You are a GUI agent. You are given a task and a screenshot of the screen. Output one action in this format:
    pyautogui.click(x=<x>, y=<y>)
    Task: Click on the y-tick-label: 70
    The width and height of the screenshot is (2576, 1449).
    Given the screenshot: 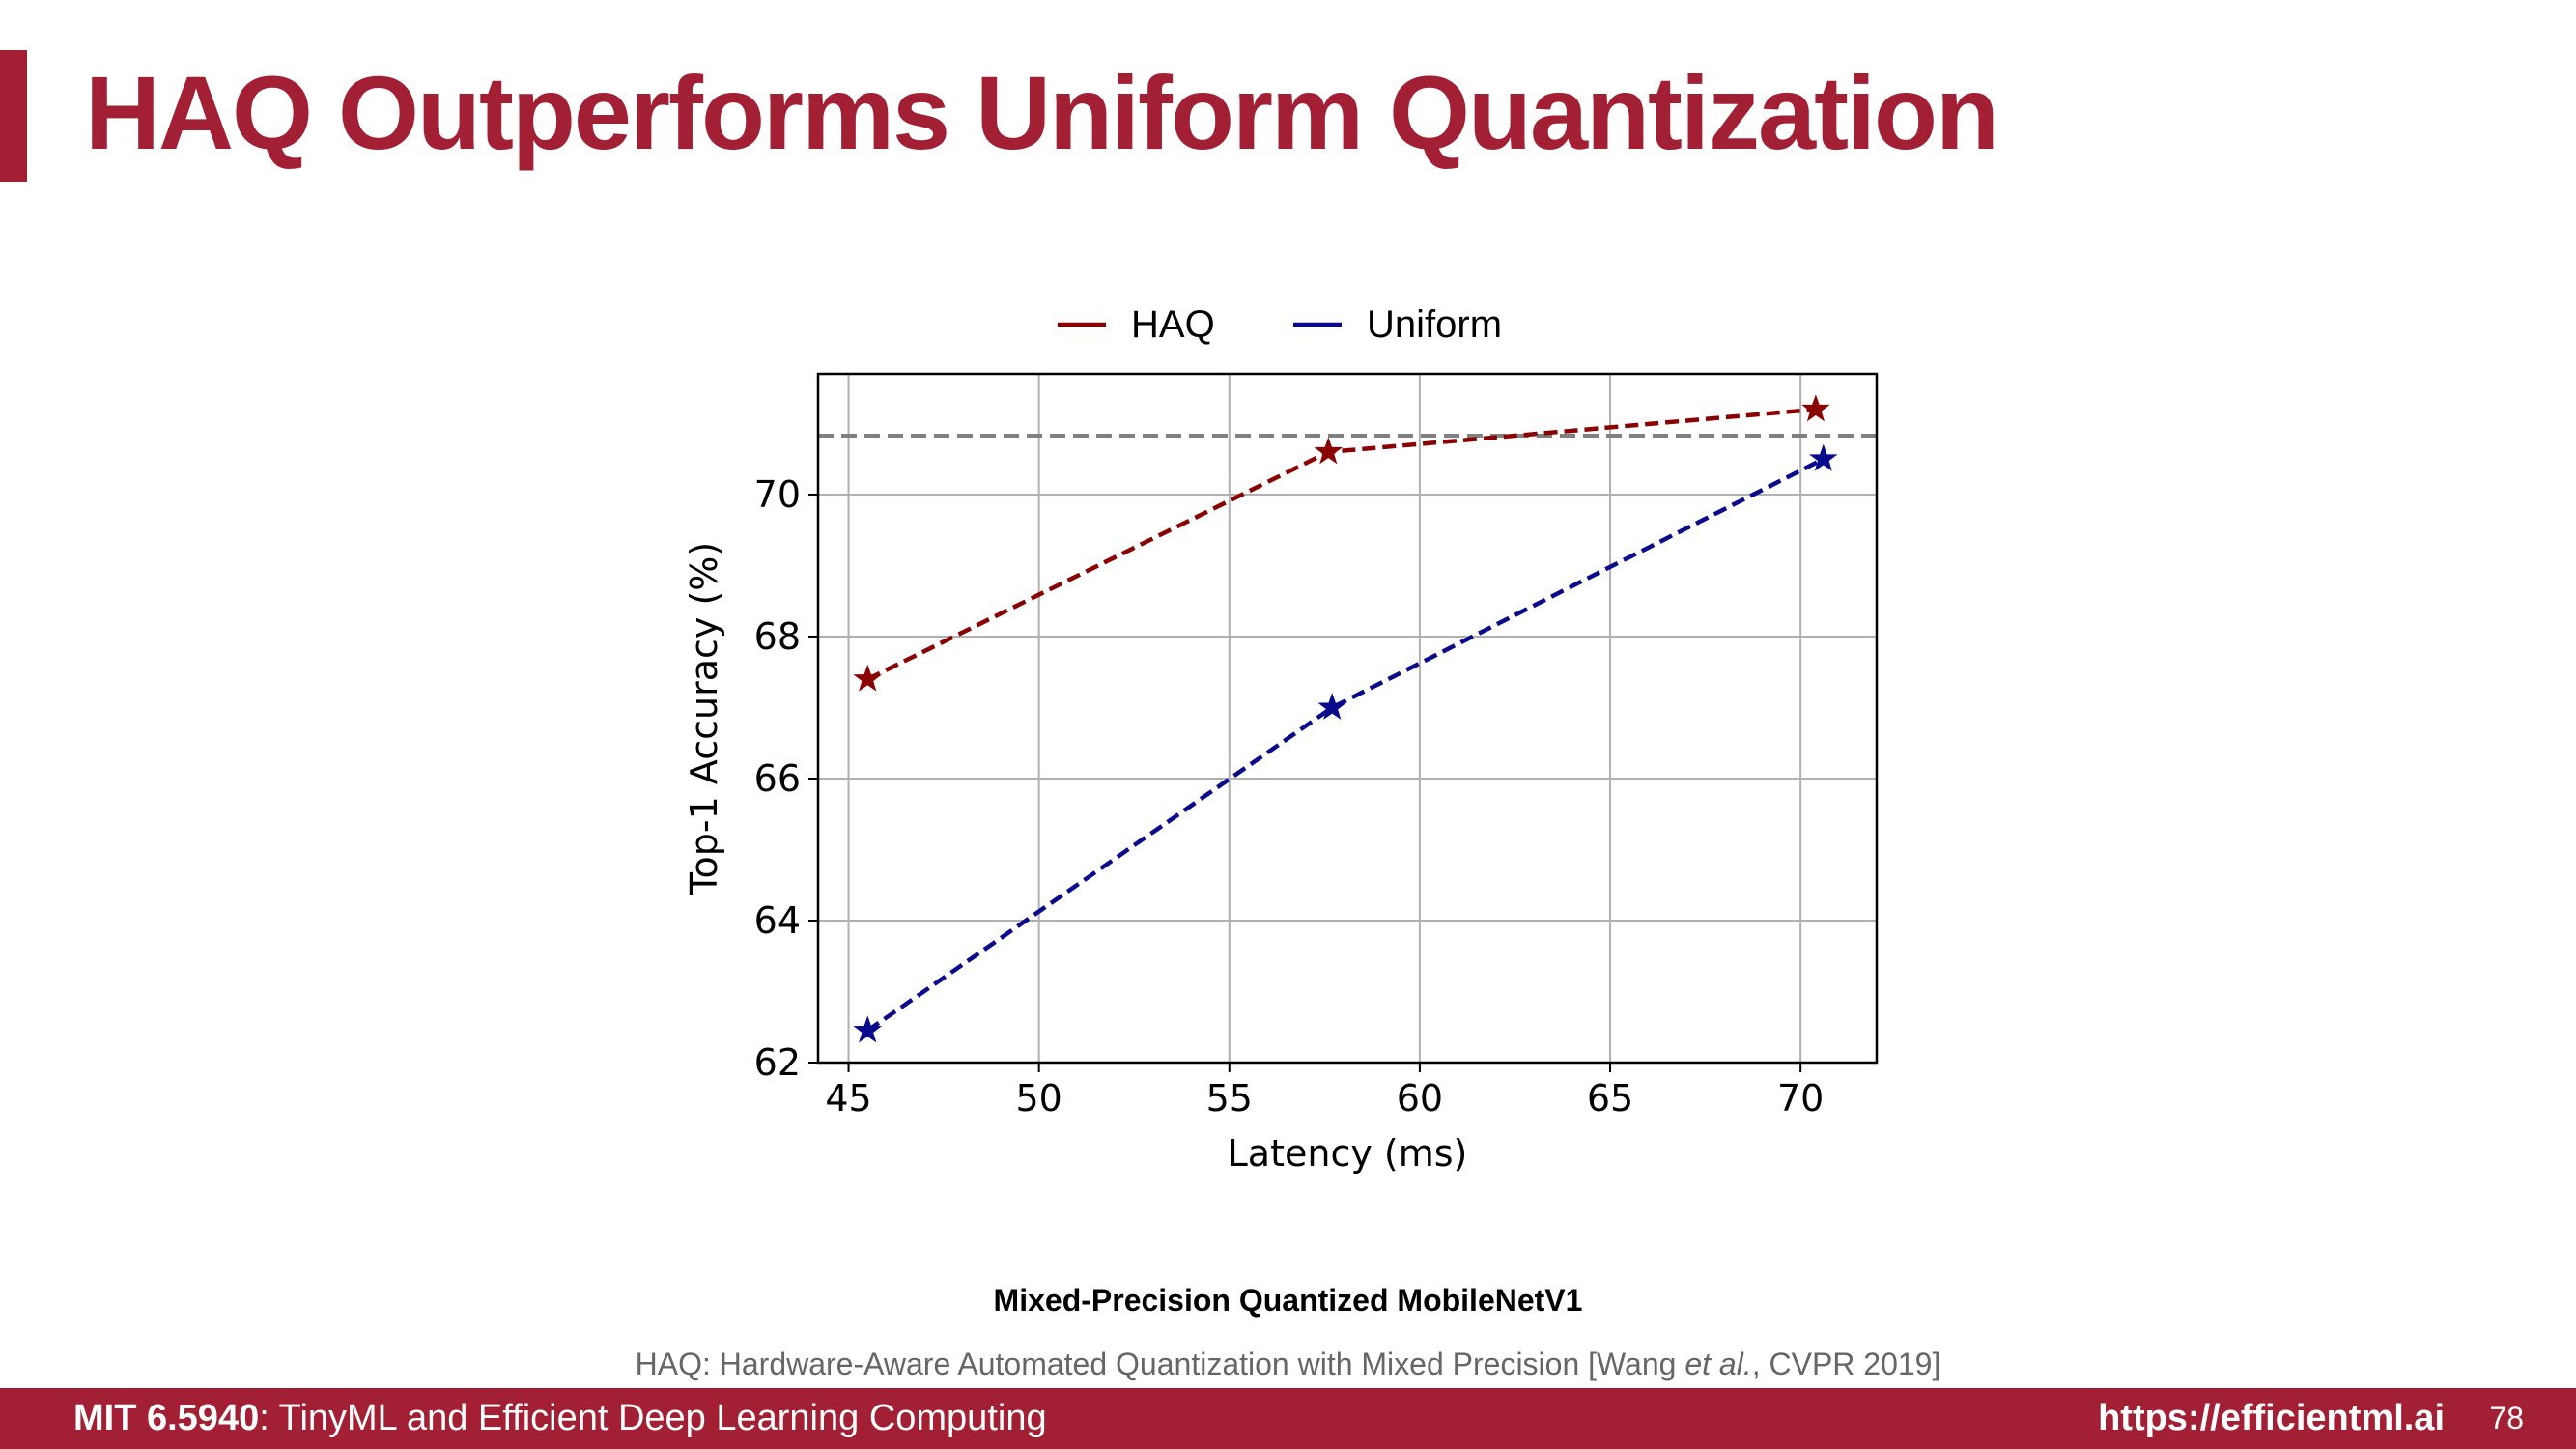 What is the action you would take?
    pyautogui.click(x=777, y=494)
    